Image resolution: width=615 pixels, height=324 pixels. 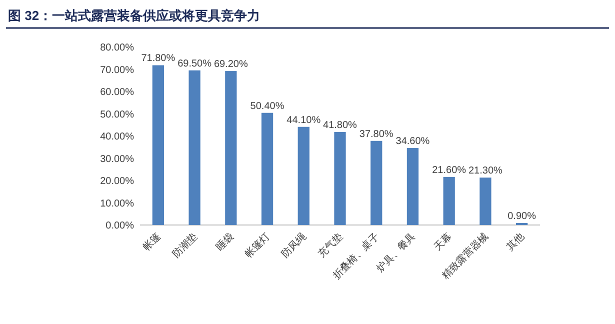 I want to click on y-tick-label: 20.00%, so click(x=117, y=181).